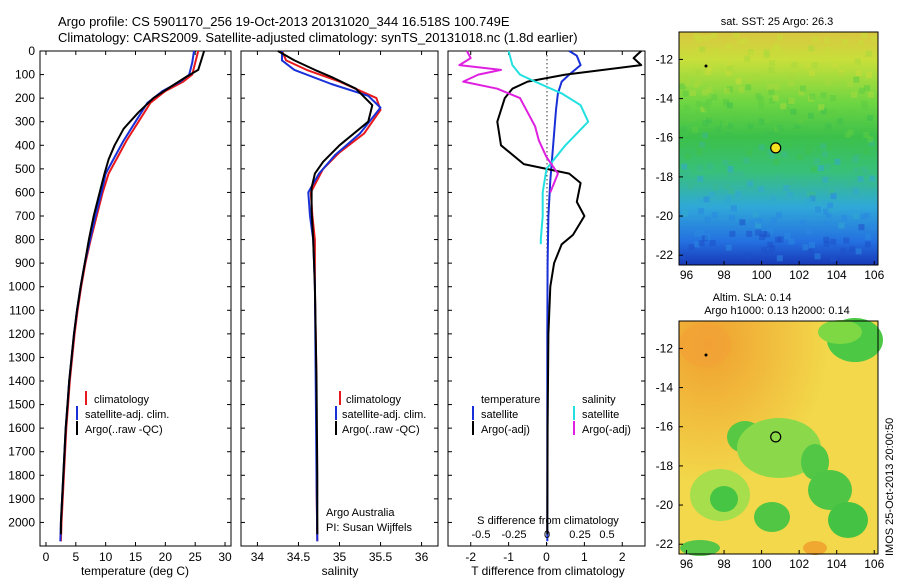 The width and height of the screenshot is (900, 580). What do you see at coordinates (381, 430) in the screenshot?
I see `sal-legend-argo-label: Argo(..raw -QC)` at bounding box center [381, 430].